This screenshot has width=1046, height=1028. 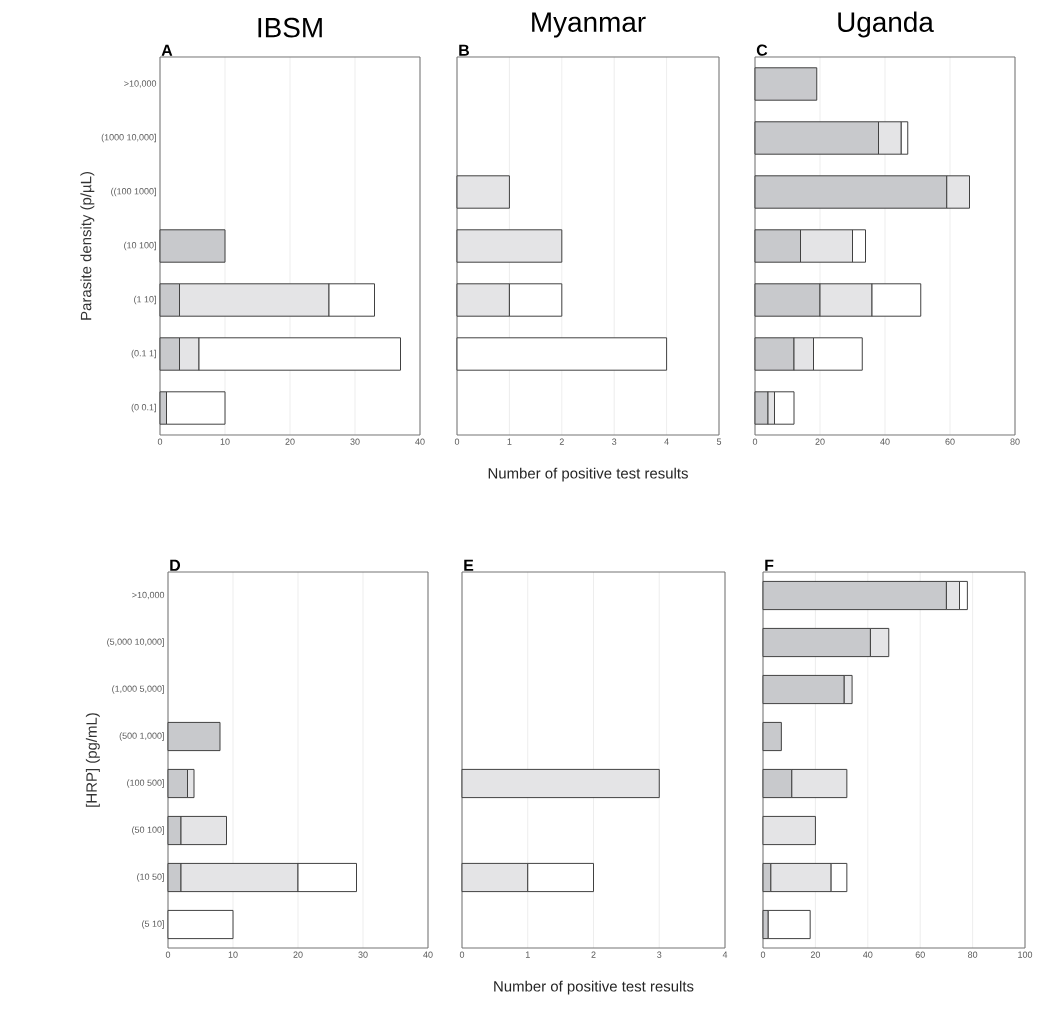 What do you see at coordinates (140, 246) in the screenshot?
I see `y-tick-label: (10 100]` at bounding box center [140, 246].